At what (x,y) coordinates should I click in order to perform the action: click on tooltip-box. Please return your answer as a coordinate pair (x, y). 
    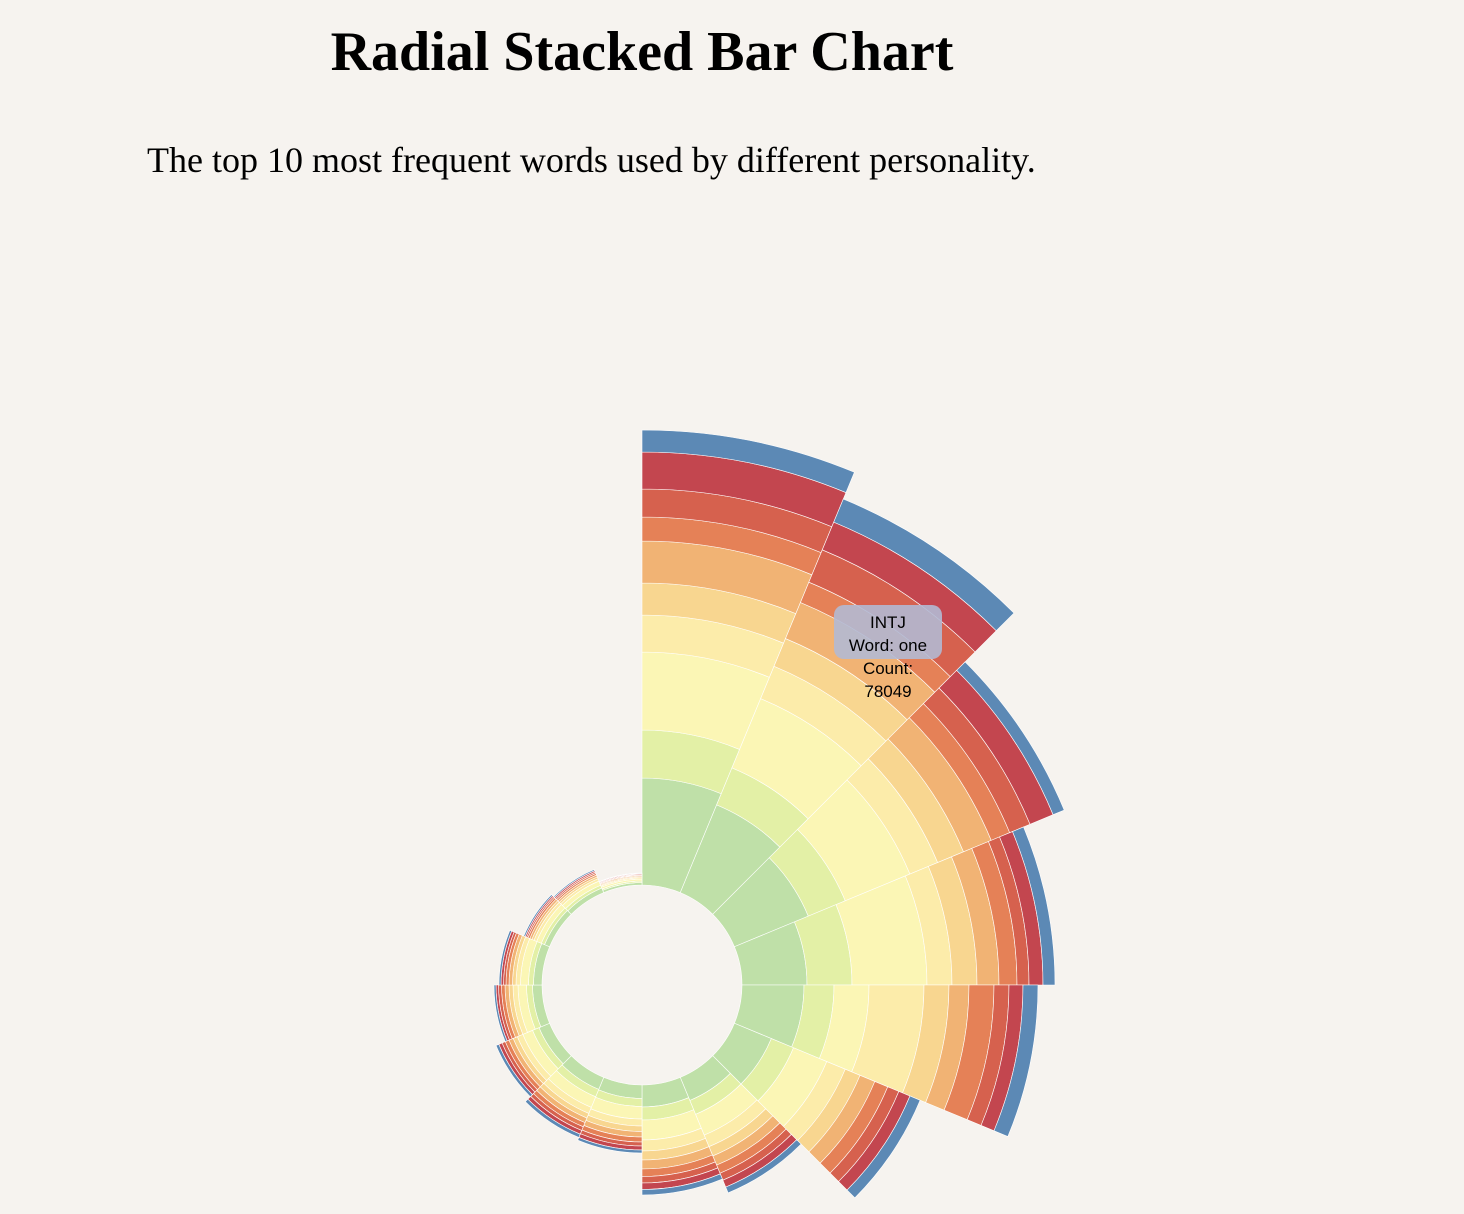
    Looking at the image, I should click on (888, 632).